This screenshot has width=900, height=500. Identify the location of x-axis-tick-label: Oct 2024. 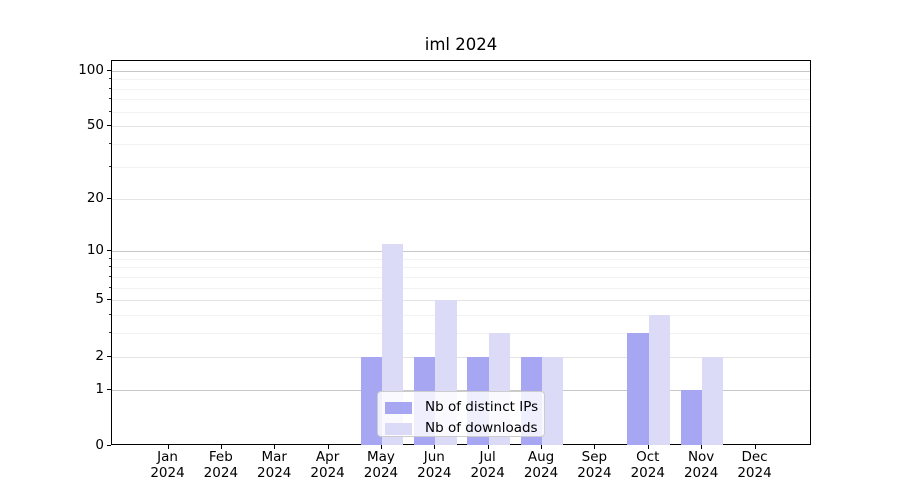
(648, 465).